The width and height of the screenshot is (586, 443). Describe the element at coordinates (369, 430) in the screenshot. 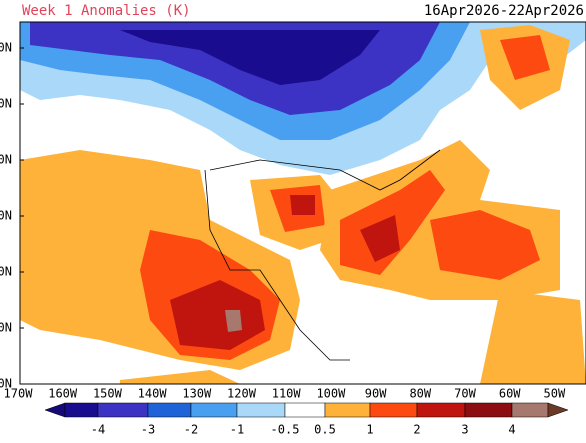

I see `colorbar-label: 1` at that location.